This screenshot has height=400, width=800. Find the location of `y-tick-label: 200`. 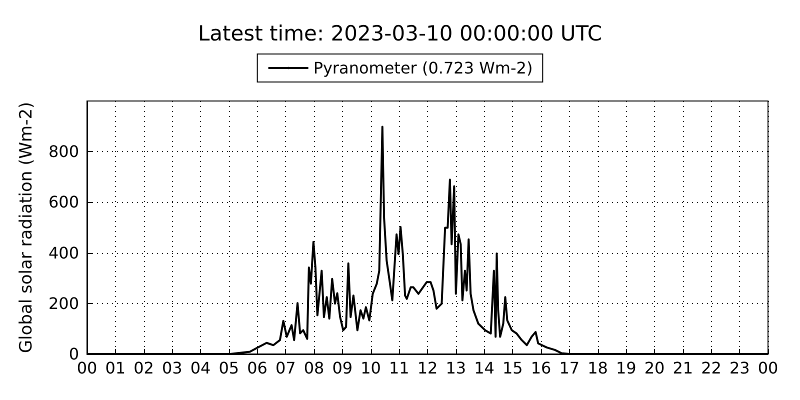

y-tick-label: 200 is located at coordinates (63, 303).